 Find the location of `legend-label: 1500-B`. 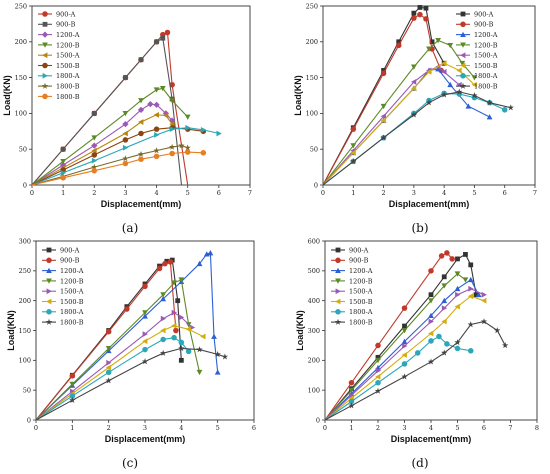

legend-label: 1500-B is located at coordinates (486, 66).